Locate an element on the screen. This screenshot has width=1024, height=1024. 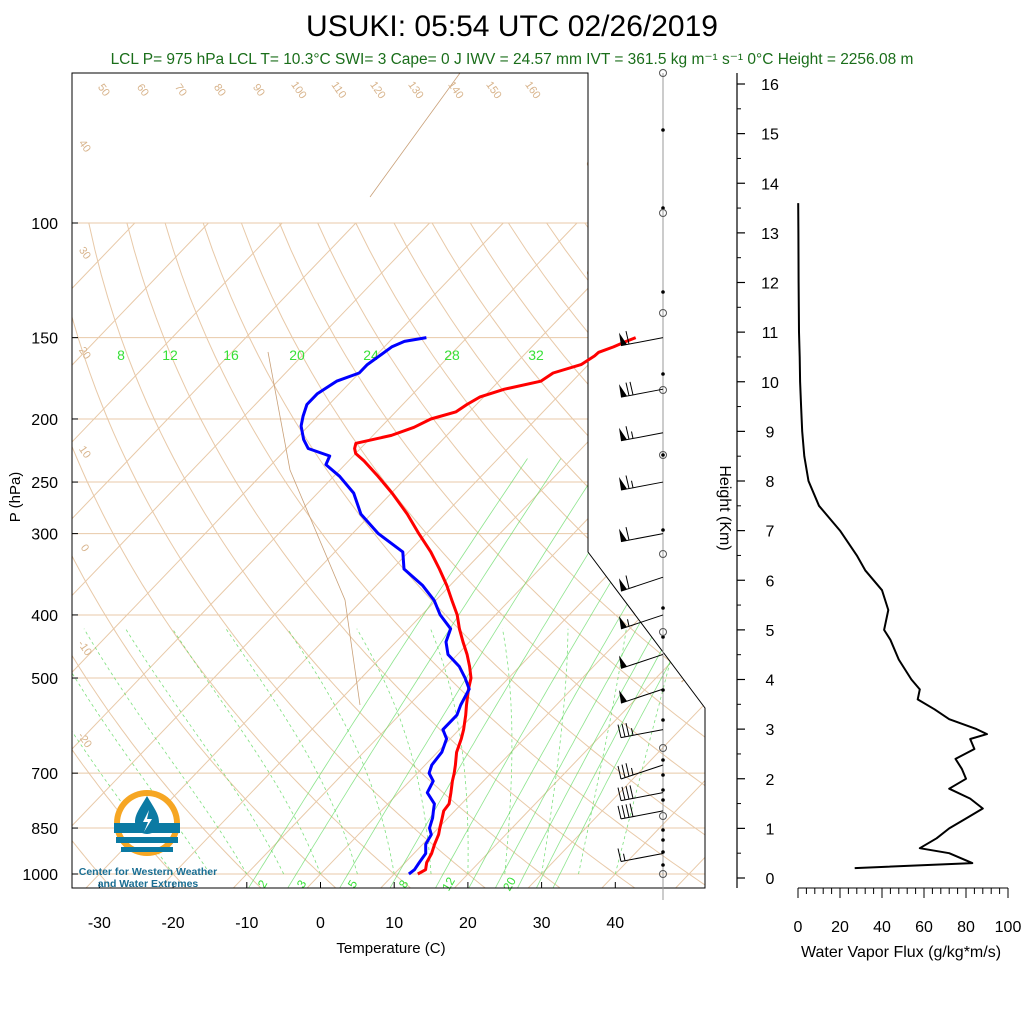
height-tick-label: 2 is located at coordinates (770, 780).